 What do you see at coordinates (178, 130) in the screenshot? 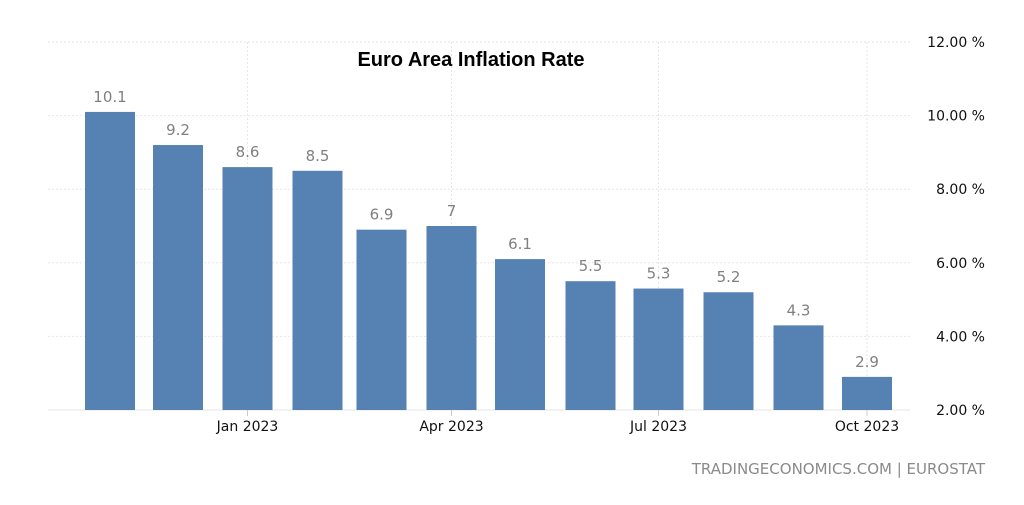
I see `data-label: 9.2` at bounding box center [178, 130].